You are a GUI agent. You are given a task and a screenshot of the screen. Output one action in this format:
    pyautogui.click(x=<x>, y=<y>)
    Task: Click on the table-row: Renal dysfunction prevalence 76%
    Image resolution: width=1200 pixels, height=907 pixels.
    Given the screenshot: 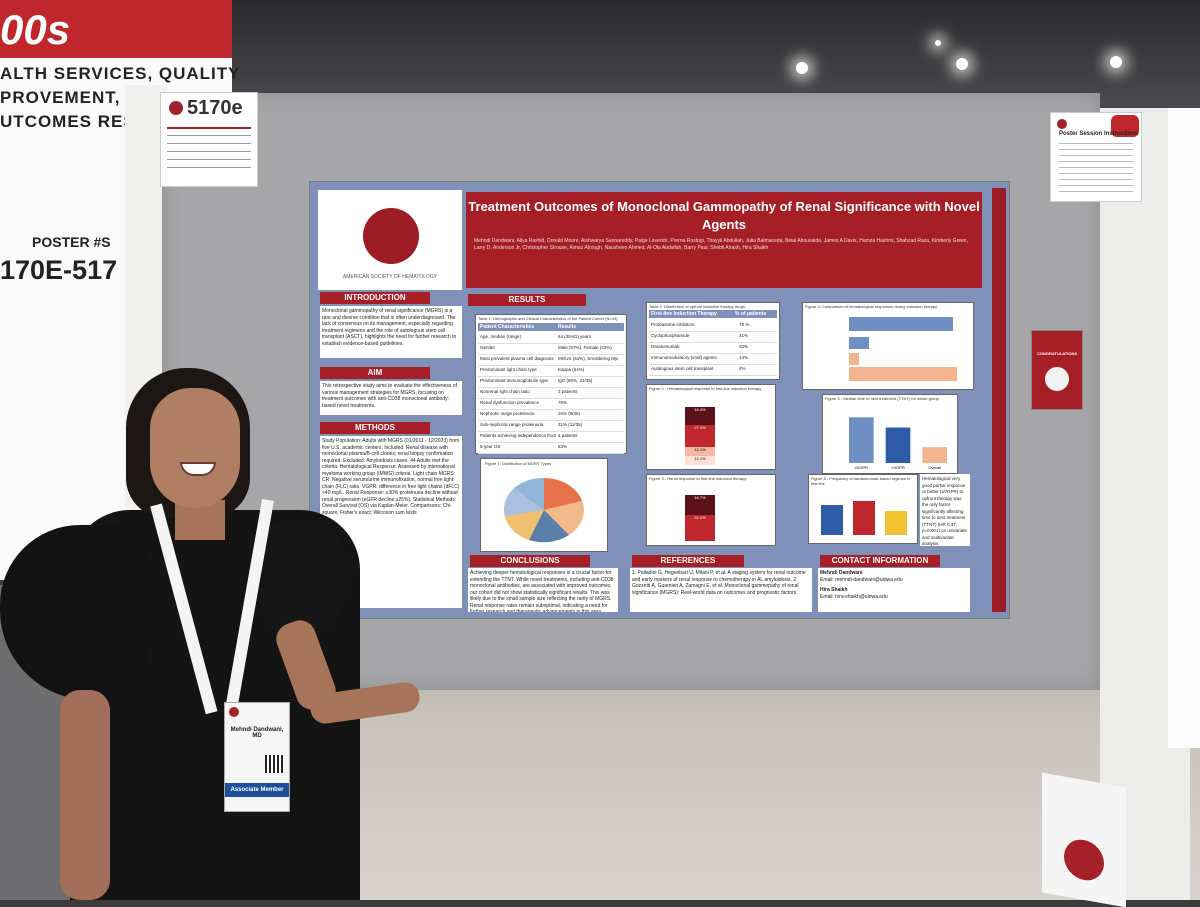 What is the action you would take?
    pyautogui.click(x=551, y=404)
    